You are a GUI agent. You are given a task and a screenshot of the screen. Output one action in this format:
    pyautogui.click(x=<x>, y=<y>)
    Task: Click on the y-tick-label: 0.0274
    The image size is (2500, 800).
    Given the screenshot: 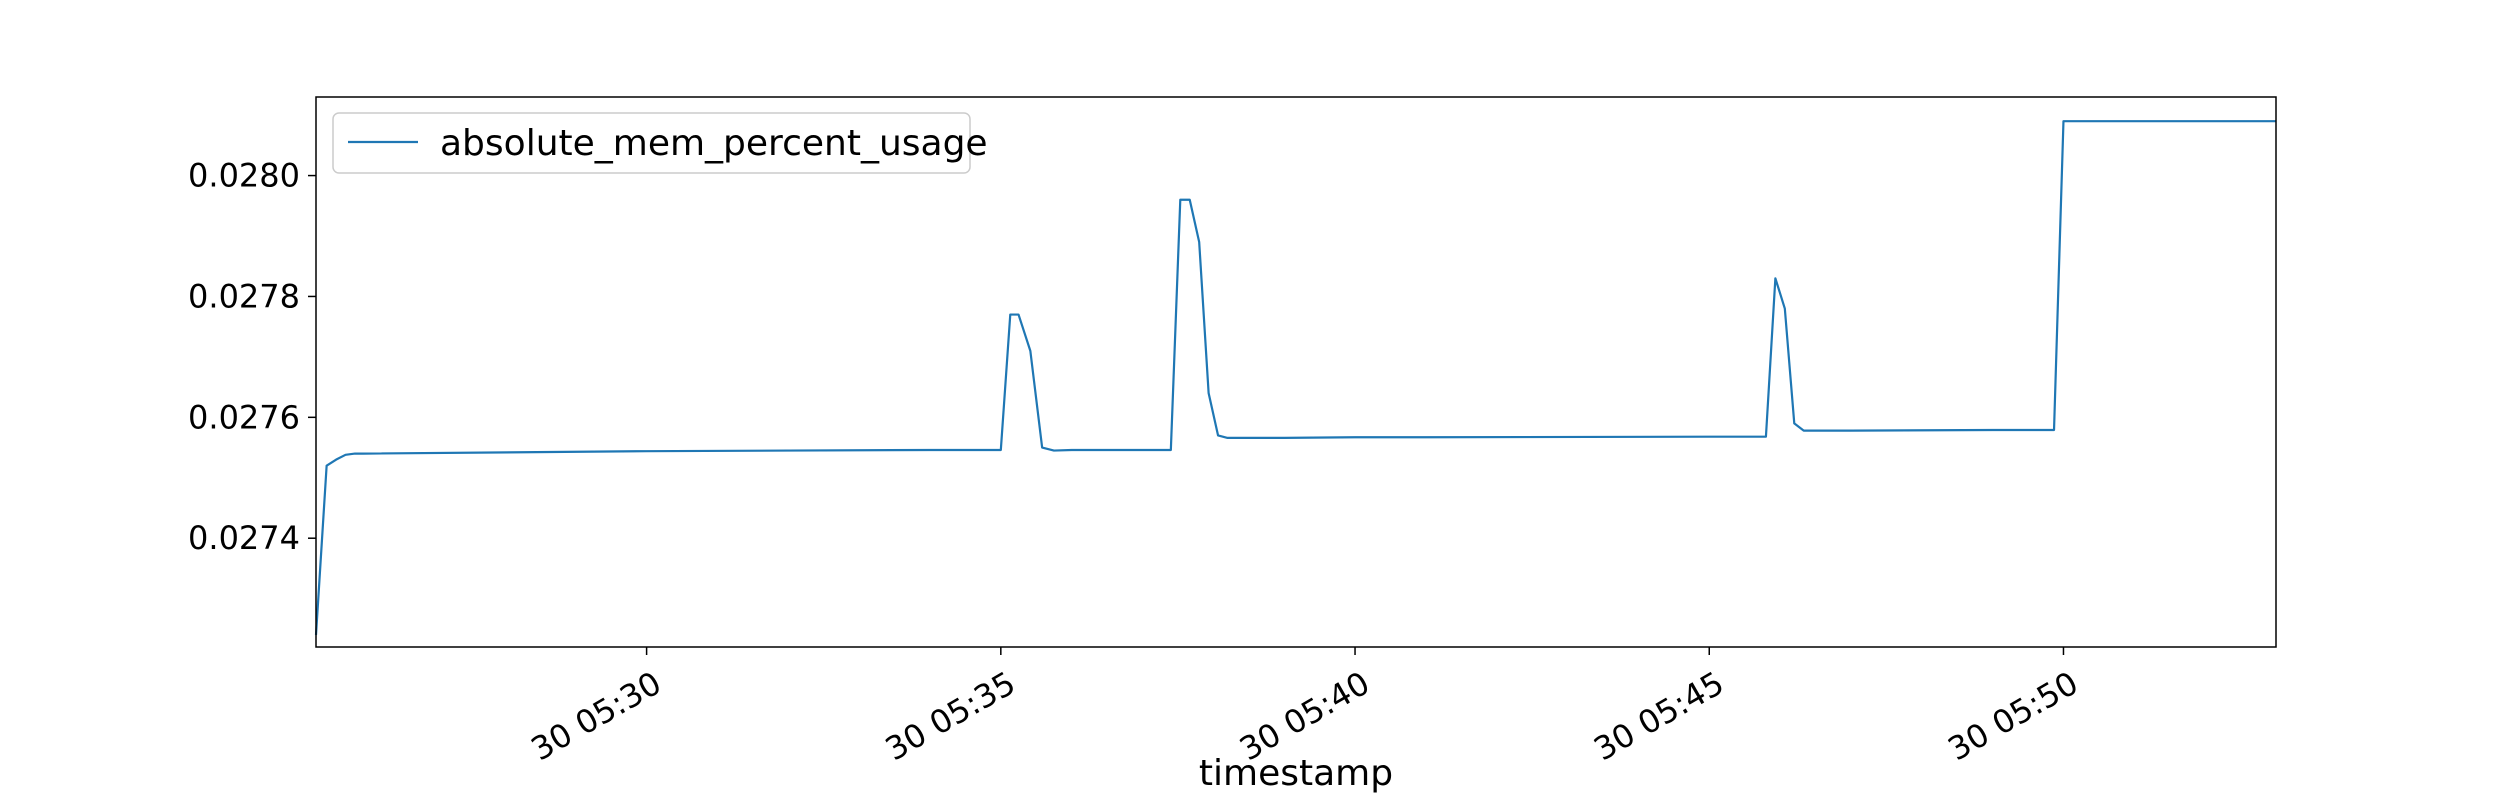 What is the action you would take?
    pyautogui.click(x=244, y=538)
    